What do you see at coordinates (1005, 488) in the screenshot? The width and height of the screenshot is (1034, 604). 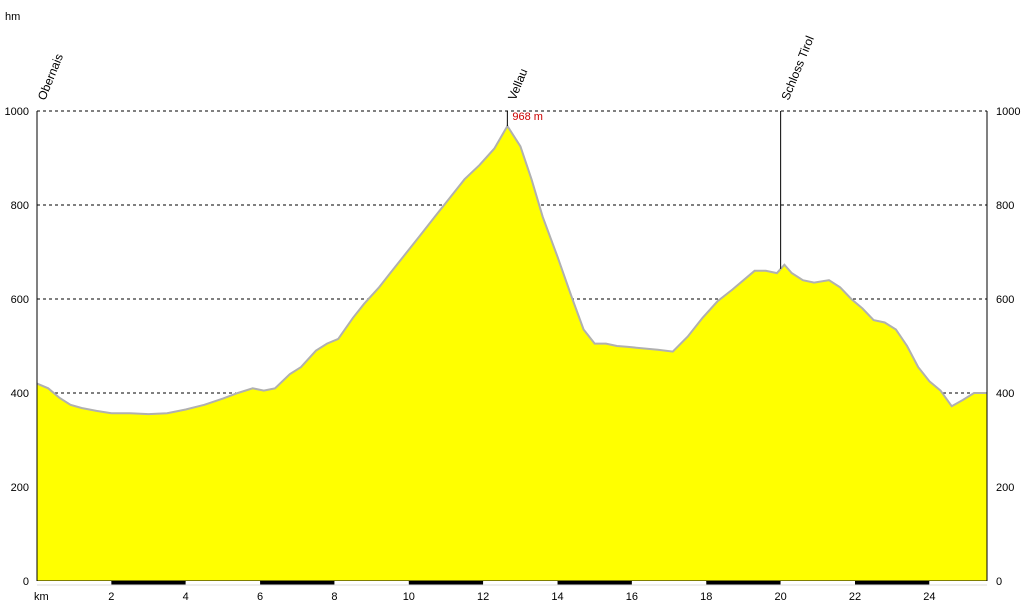 I see `y-tick-right-200: 200` at bounding box center [1005, 488].